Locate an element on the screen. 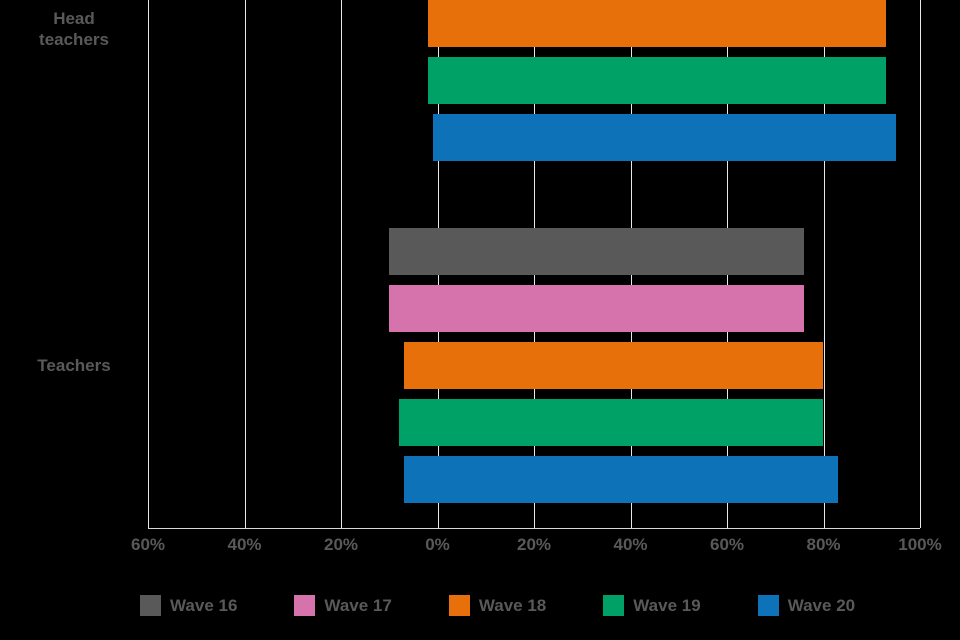 This screenshot has width=960, height=640. legend-label-wave-18: Wave 18 is located at coordinates (512, 605).